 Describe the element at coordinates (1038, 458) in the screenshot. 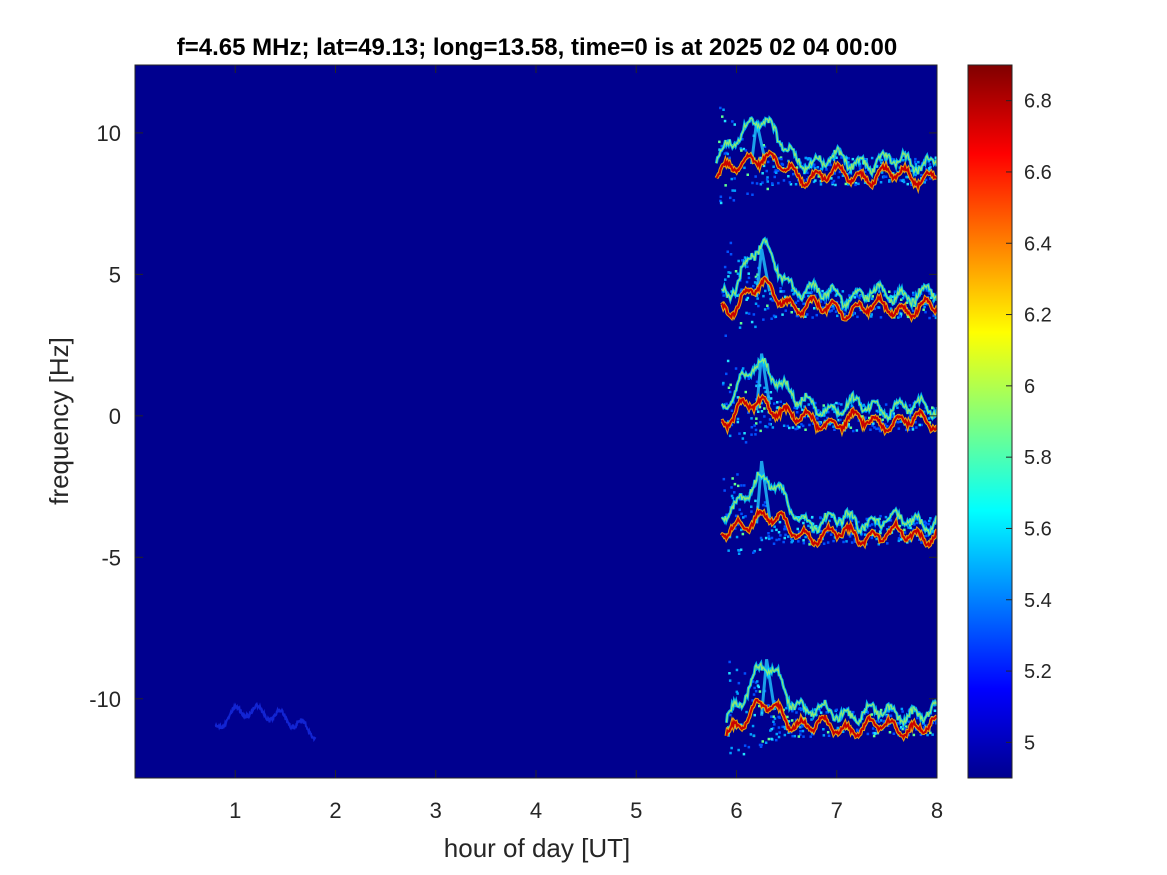

I see `colorbar-tick-label: 5.8` at that location.